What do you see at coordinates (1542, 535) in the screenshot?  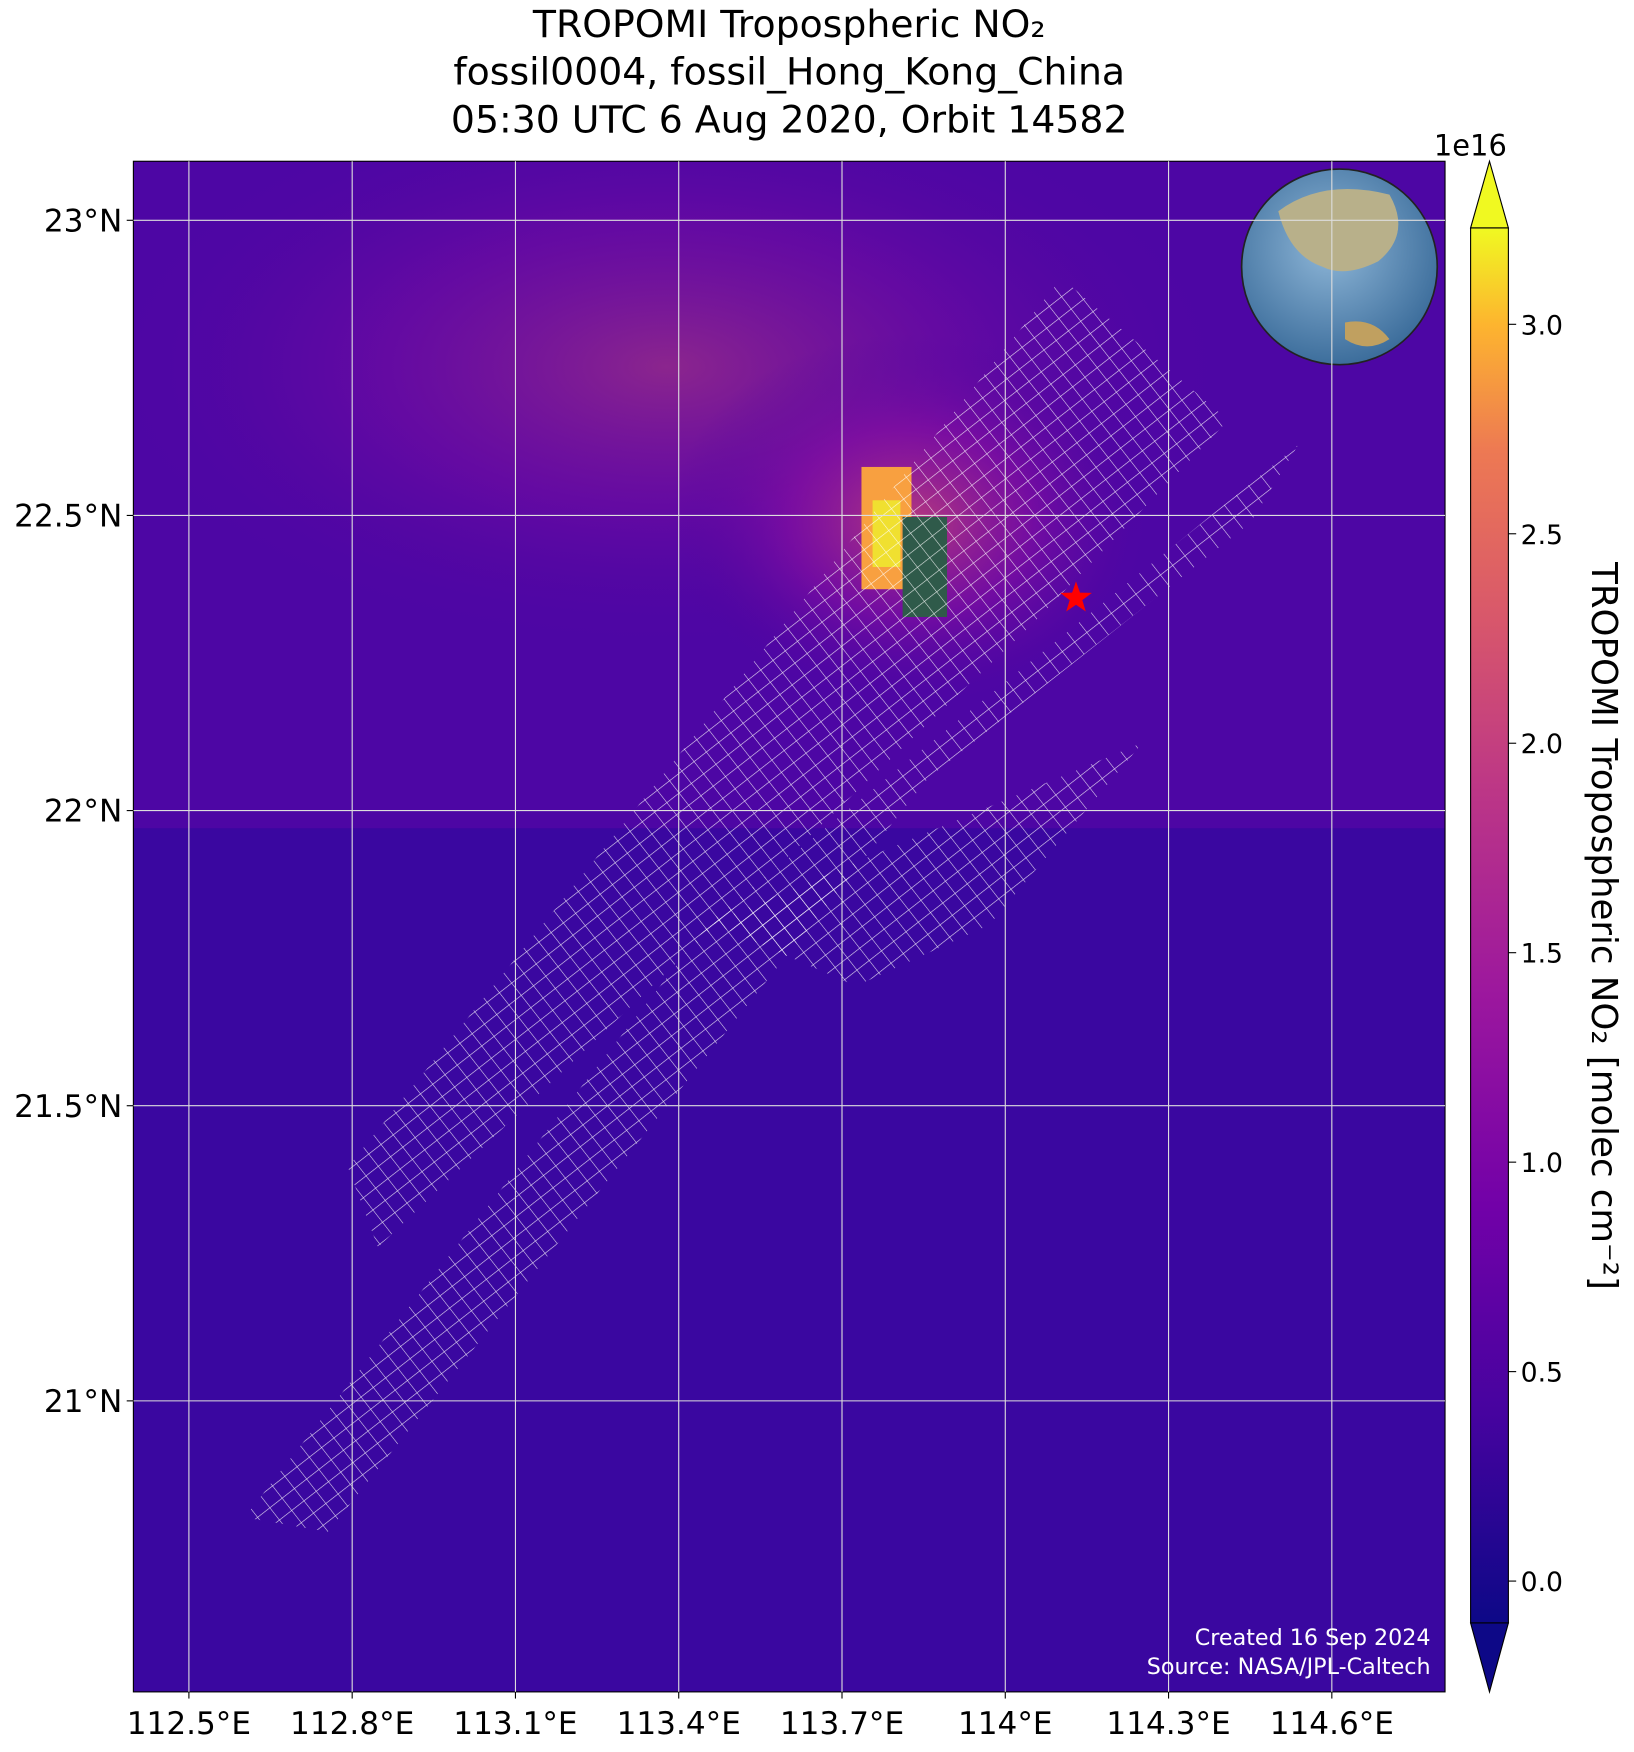 I see `colorbar-tick-label: 2.5` at bounding box center [1542, 535].